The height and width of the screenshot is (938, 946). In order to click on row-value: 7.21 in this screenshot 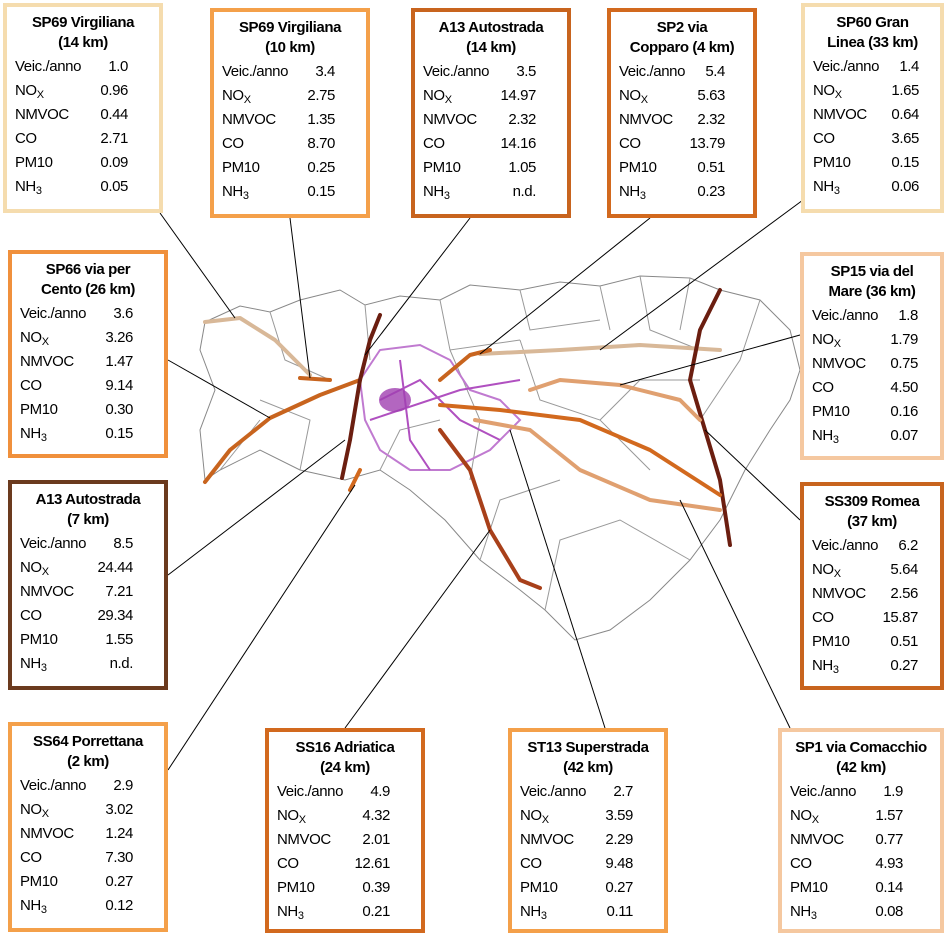, I will do `click(119, 591)`.